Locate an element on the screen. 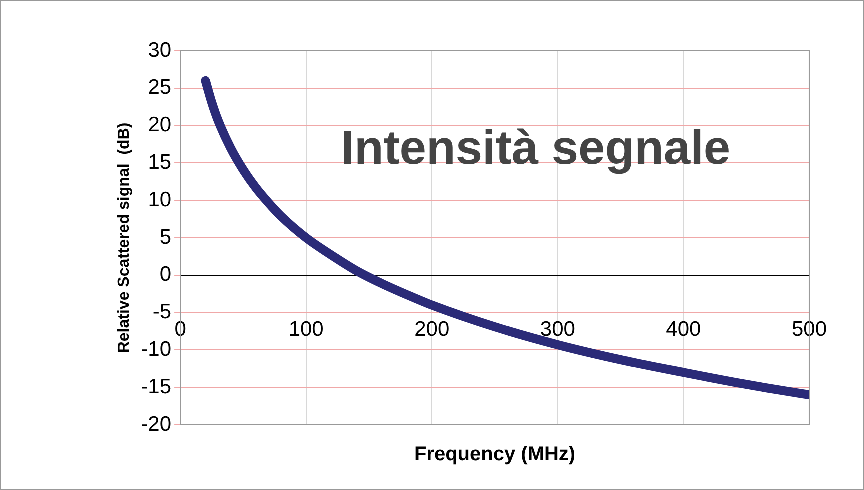 Image resolution: width=864 pixels, height=490 pixels. y-tick-label: 0 is located at coordinates (166, 274).